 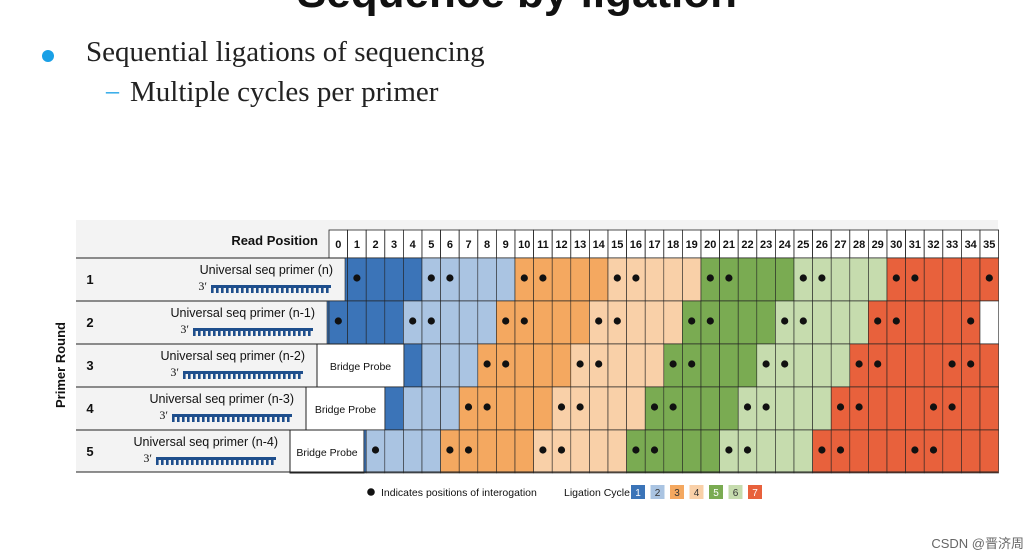 I want to click on position-label: 3, so click(x=394, y=245).